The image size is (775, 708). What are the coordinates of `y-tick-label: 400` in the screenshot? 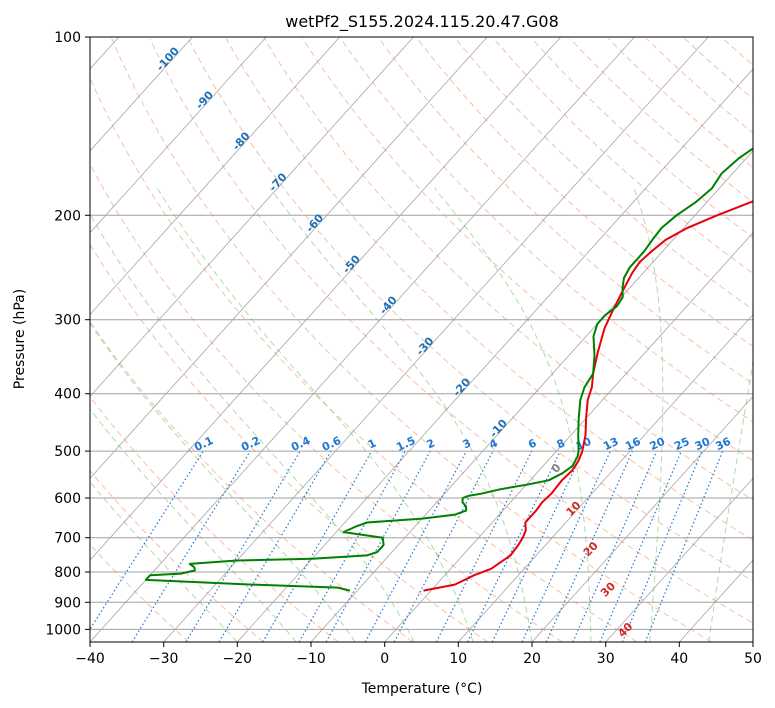 It's located at (67, 395).